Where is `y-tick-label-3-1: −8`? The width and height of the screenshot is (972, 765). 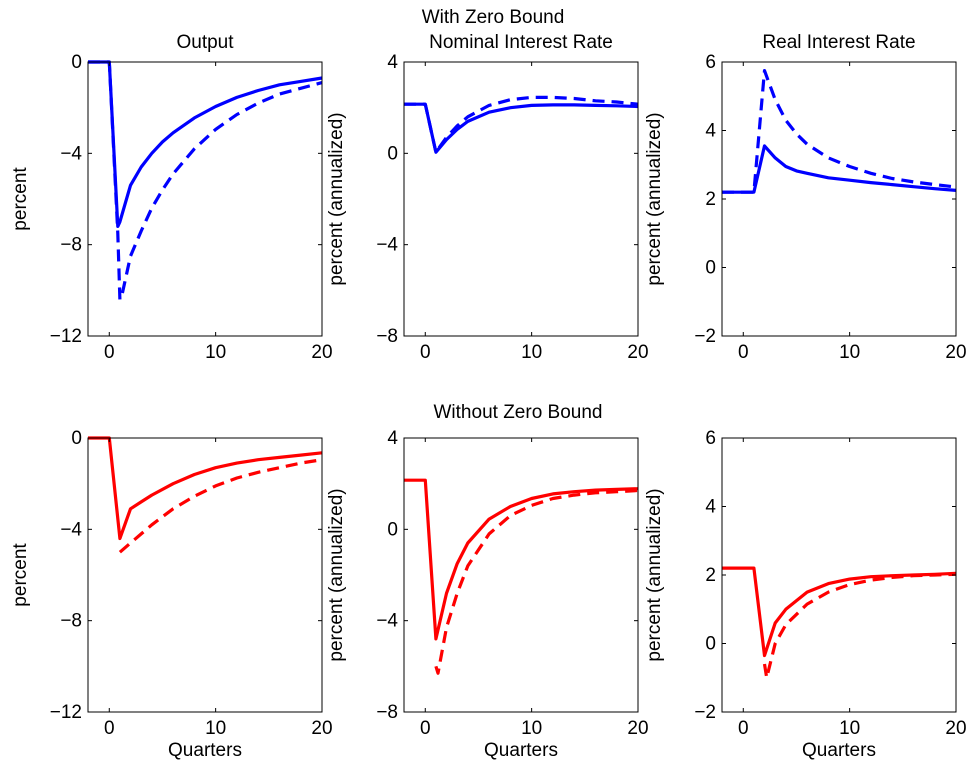 y-tick-label-3-1: −8 is located at coordinates (71, 621).